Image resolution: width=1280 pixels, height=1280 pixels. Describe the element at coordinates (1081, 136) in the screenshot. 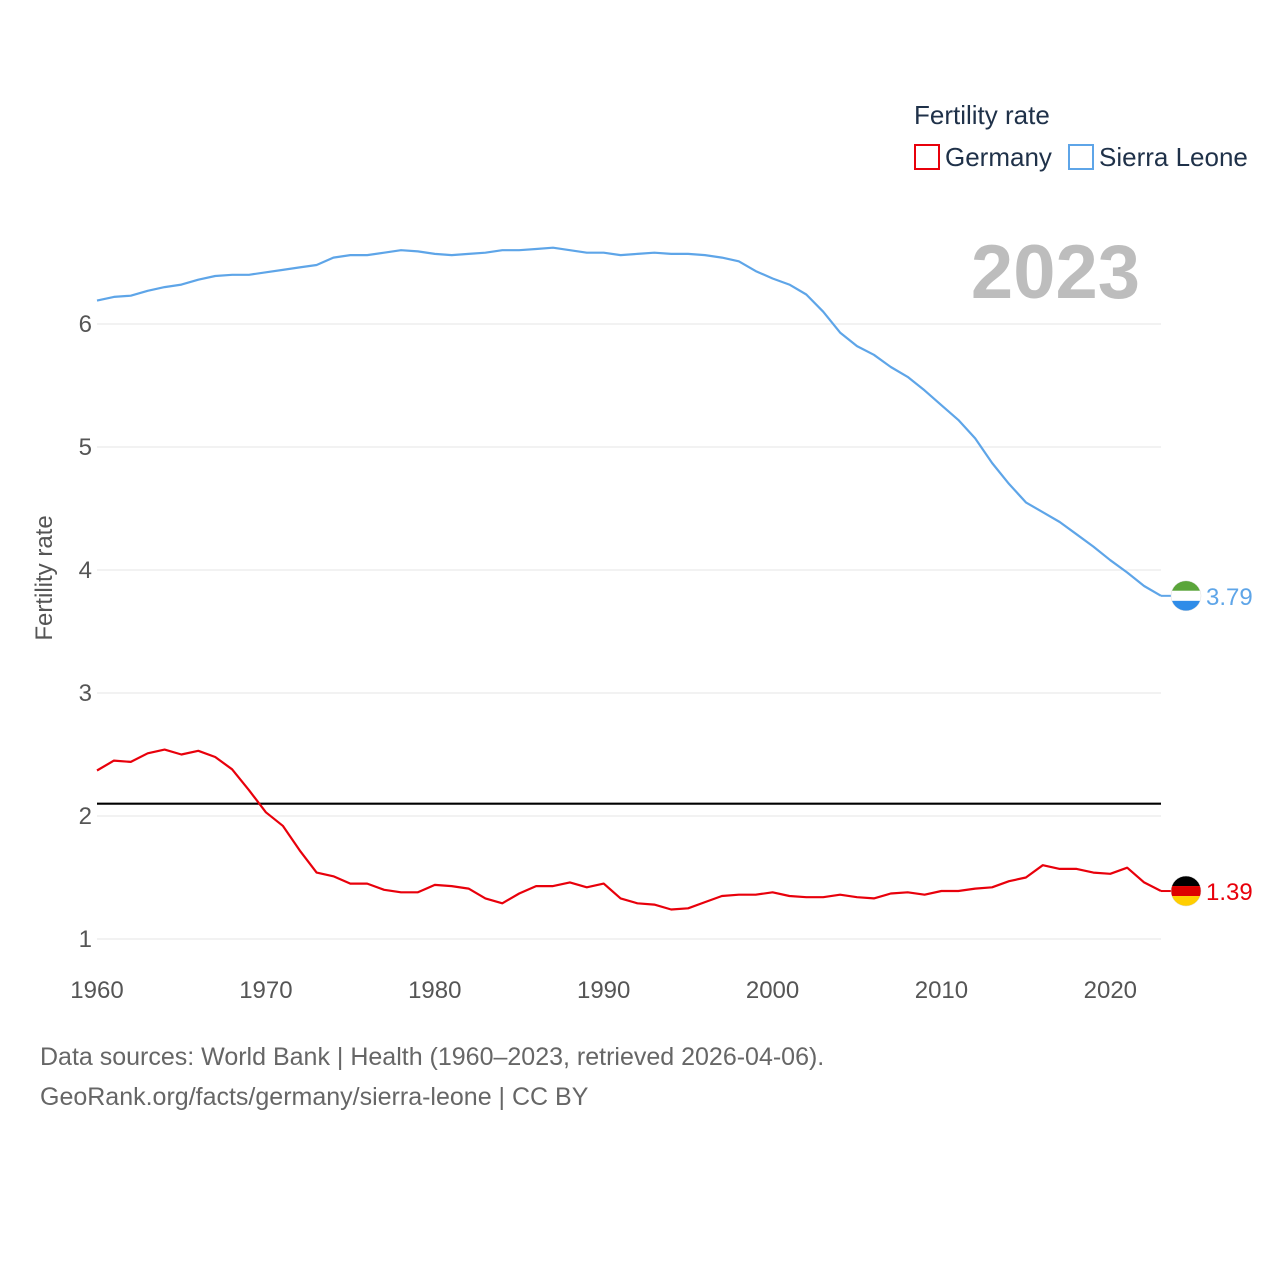

I see `legend: Fertility rate Germany Sierra Leone` at that location.